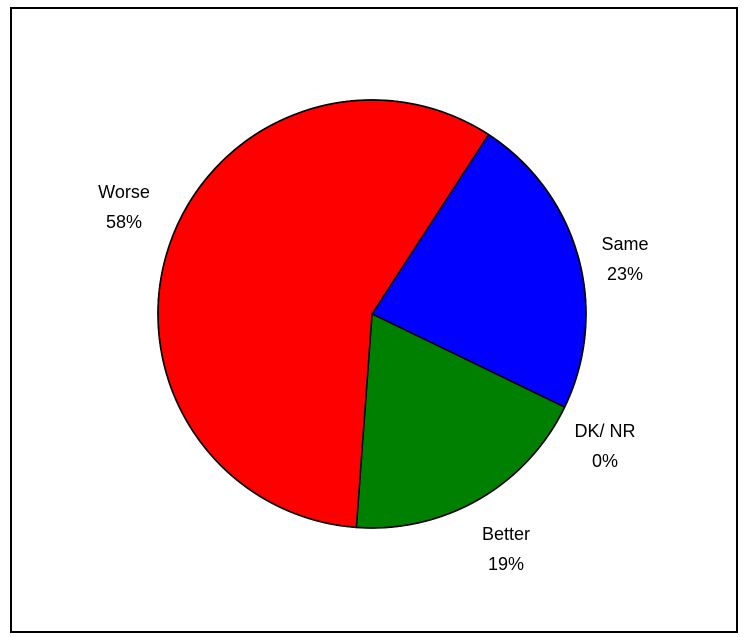 Image resolution: width=750 pixels, height=637 pixels. Describe the element at coordinates (625, 274) in the screenshot. I see `slice-value-same: 23%` at that location.